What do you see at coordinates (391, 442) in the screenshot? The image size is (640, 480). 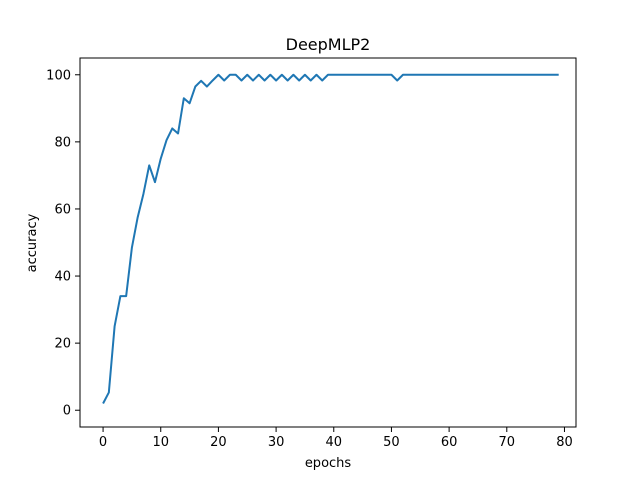 I see `x-tick-label: 50` at bounding box center [391, 442].